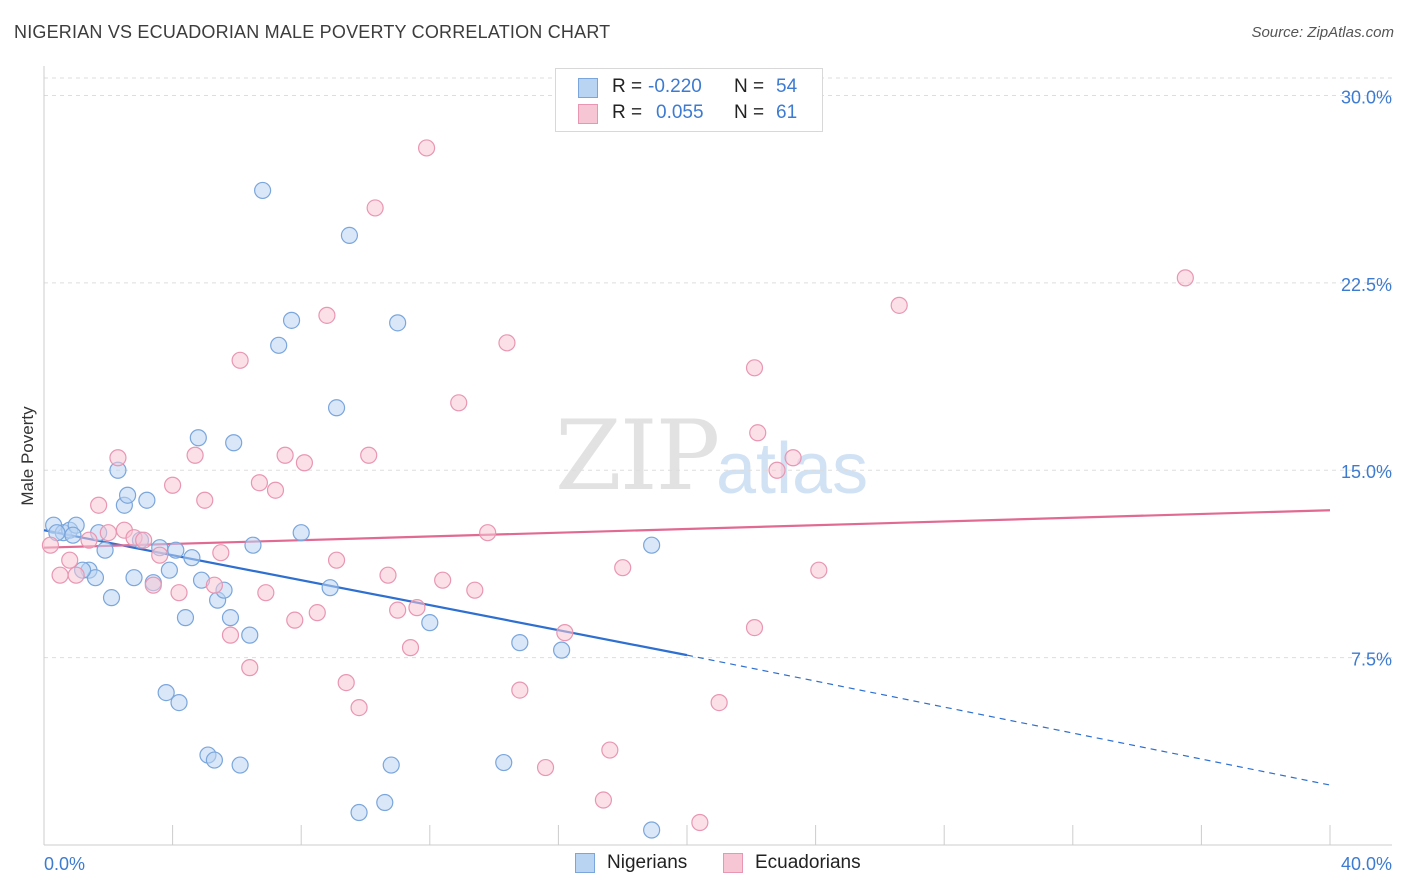 Image resolution: width=1406 pixels, height=892 pixels. Describe the element at coordinates (647, 862) in the screenshot. I see `bottom-legend-label-nigerians: Nigerians` at that location.